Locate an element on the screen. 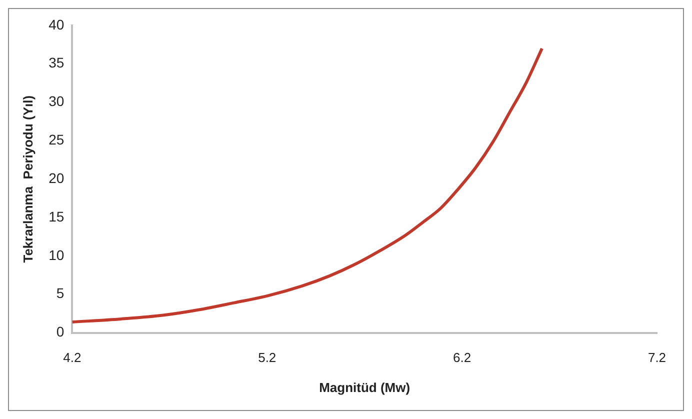 The height and width of the screenshot is (419, 692). x-tick-label: 7.2 is located at coordinates (657, 358).